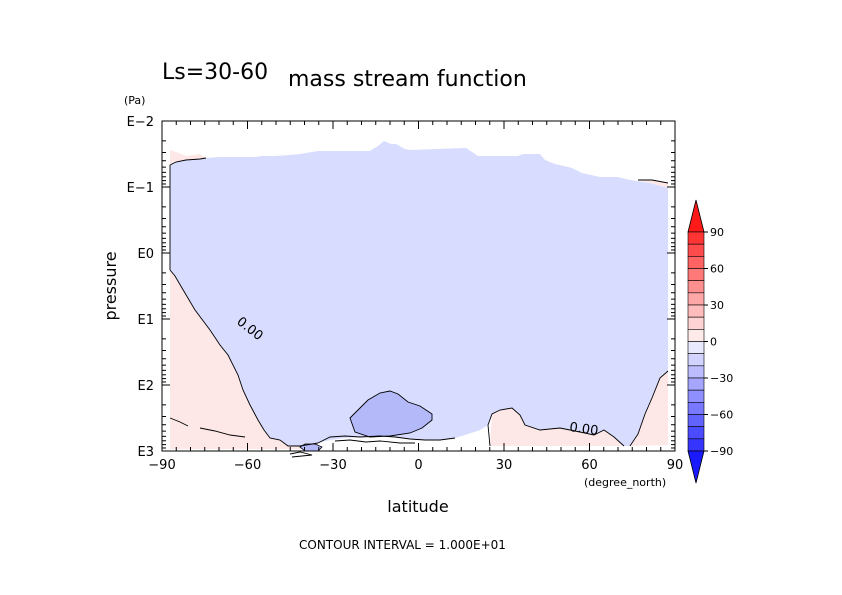 The width and height of the screenshot is (842, 595). Describe the element at coordinates (402, 545) in the screenshot. I see `contour-interval-note: CONTOUR INTERVAL = 1.000E+01` at that location.